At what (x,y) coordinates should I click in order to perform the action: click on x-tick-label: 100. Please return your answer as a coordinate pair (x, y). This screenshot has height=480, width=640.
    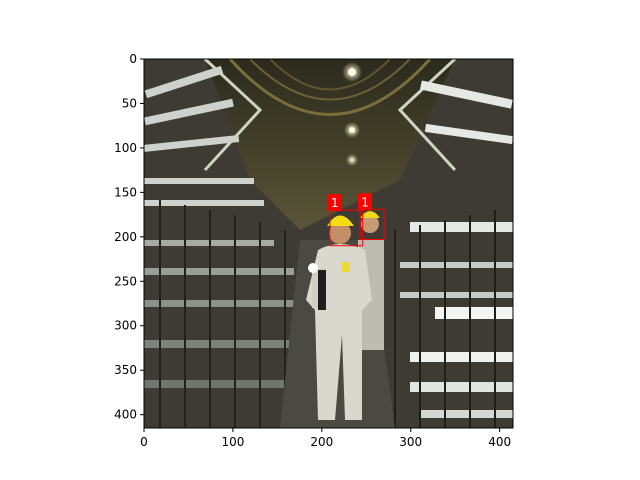
    Looking at the image, I should click on (232, 442).